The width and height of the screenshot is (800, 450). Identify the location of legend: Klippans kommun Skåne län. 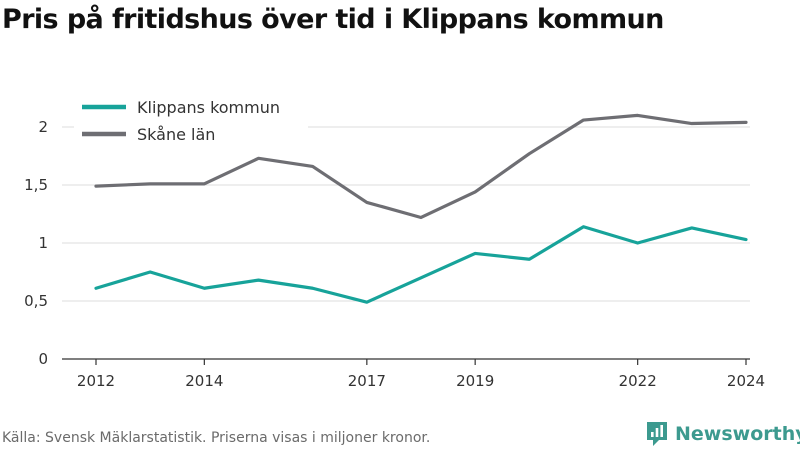
(191, 124).